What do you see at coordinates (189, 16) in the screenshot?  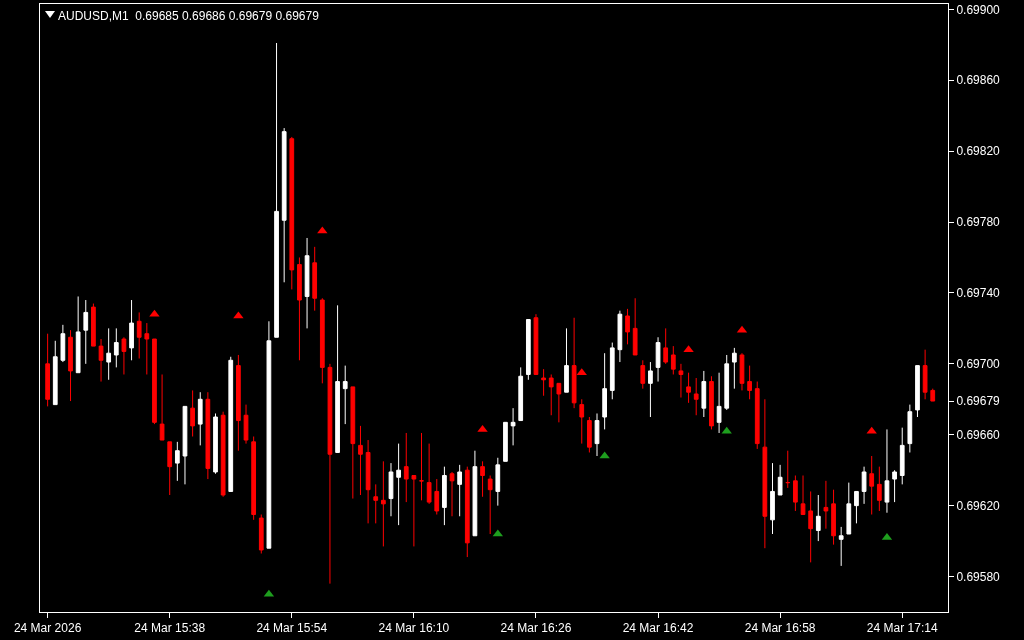 I see `text: AUDUSD,M1 0.69685 0.69686 0.69679 0.69679` at bounding box center [189, 16].